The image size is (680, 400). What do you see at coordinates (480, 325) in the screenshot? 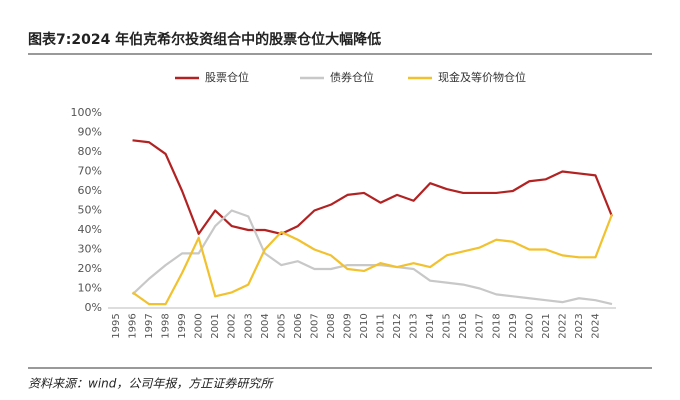
I see `x-tick-label: 2017` at bounding box center [480, 325].